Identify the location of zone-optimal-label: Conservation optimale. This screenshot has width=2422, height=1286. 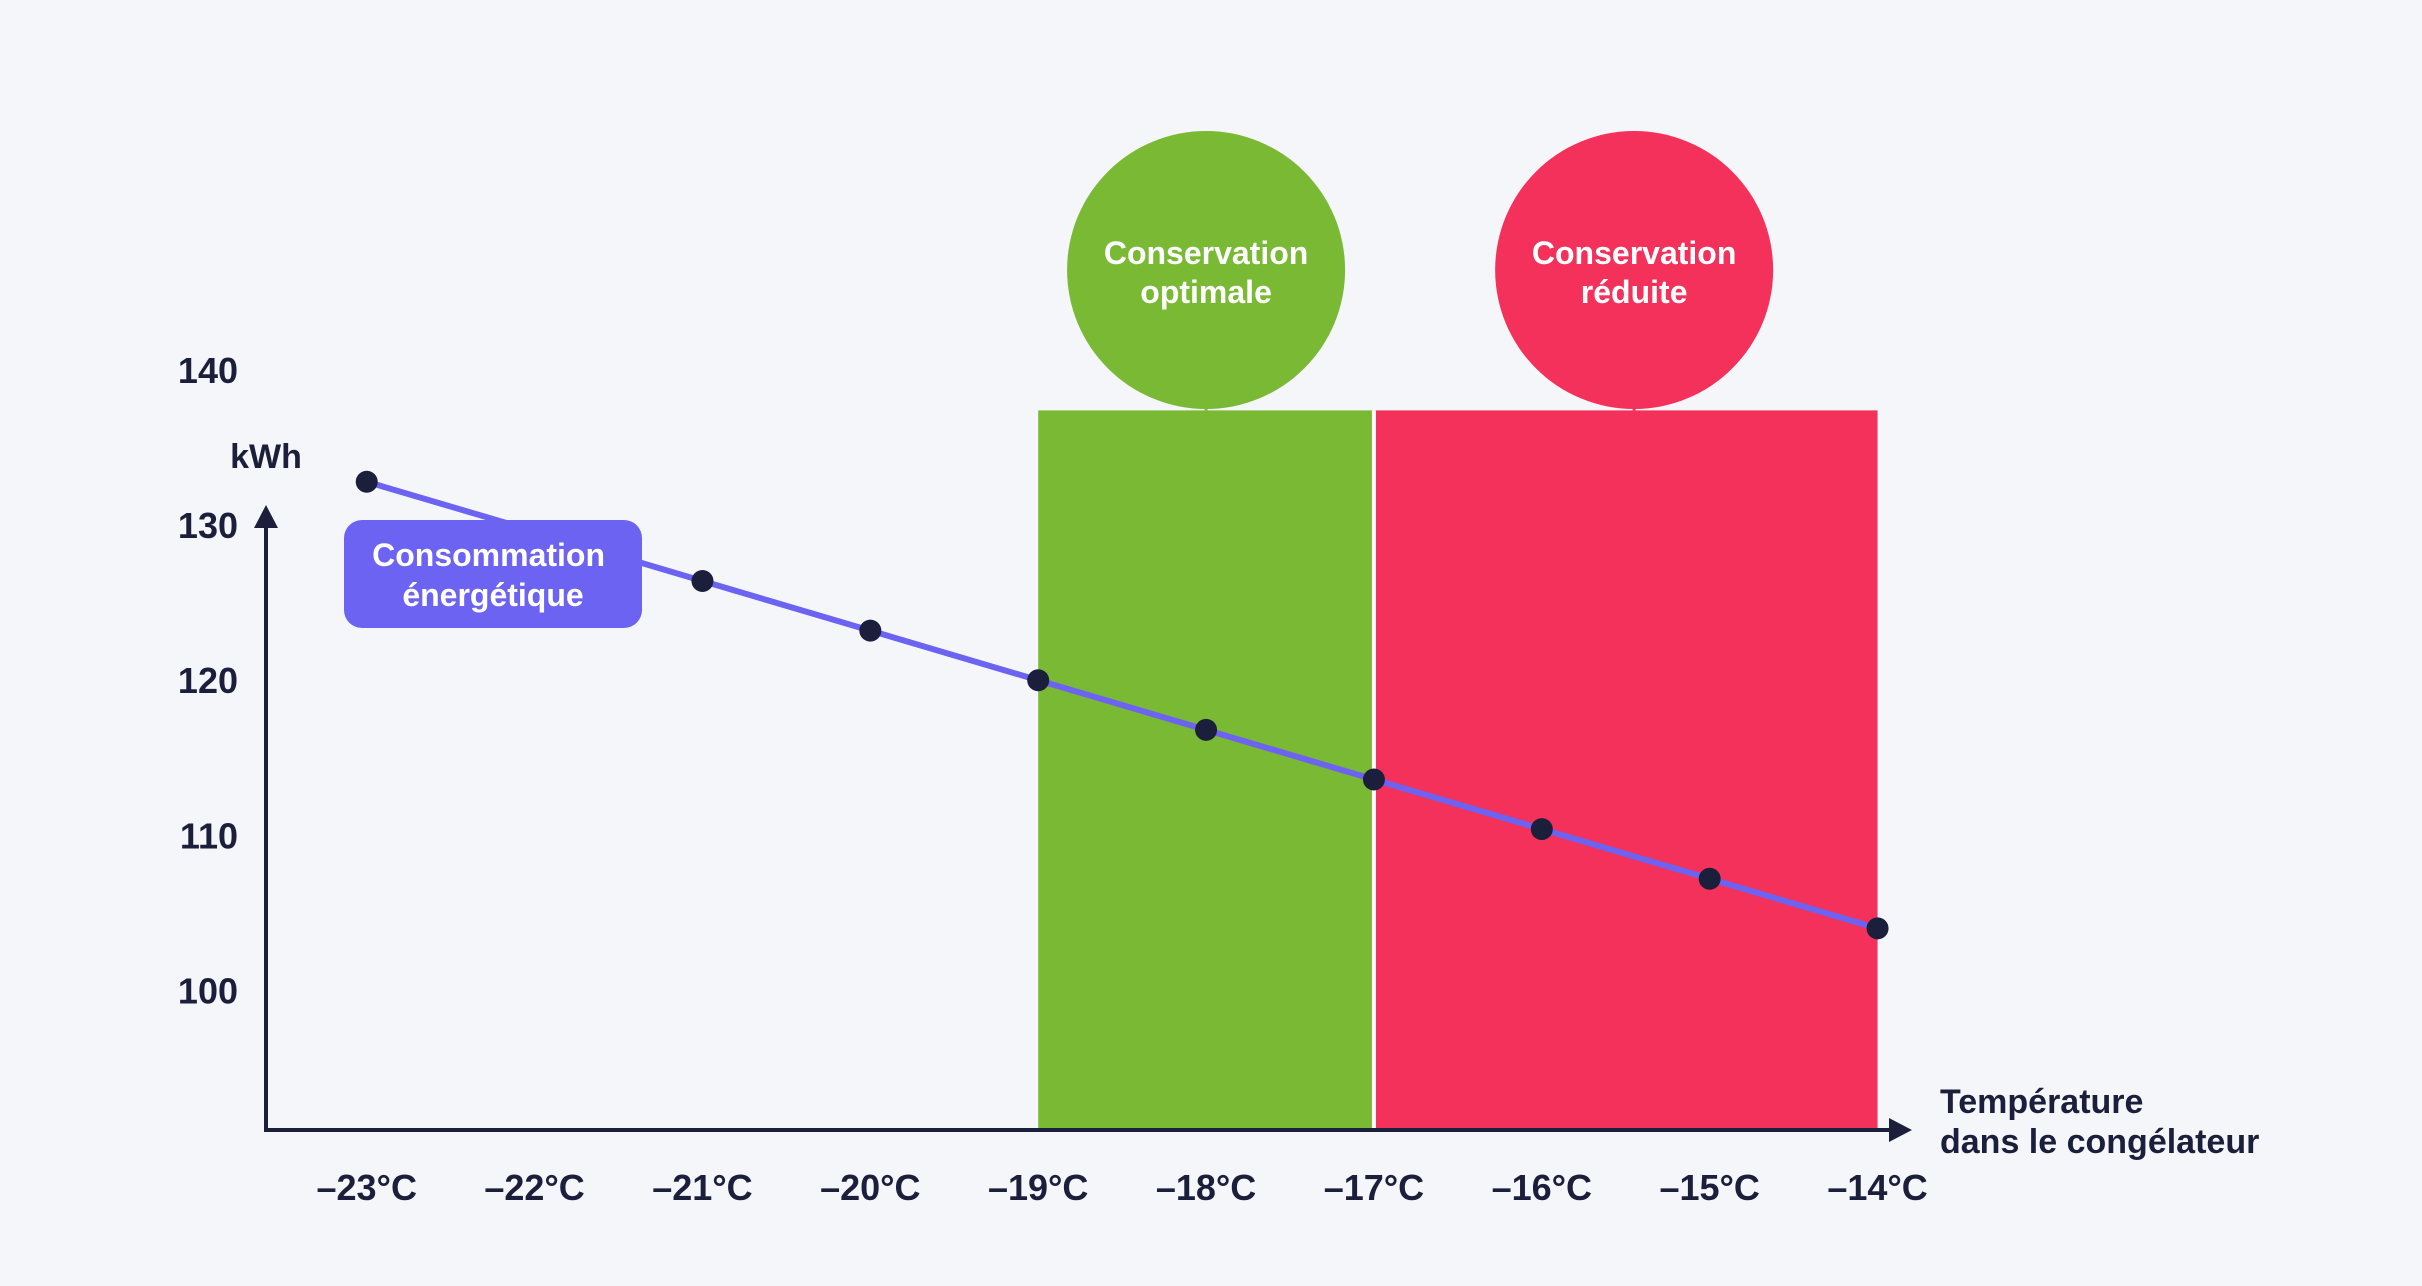
(1206, 272).